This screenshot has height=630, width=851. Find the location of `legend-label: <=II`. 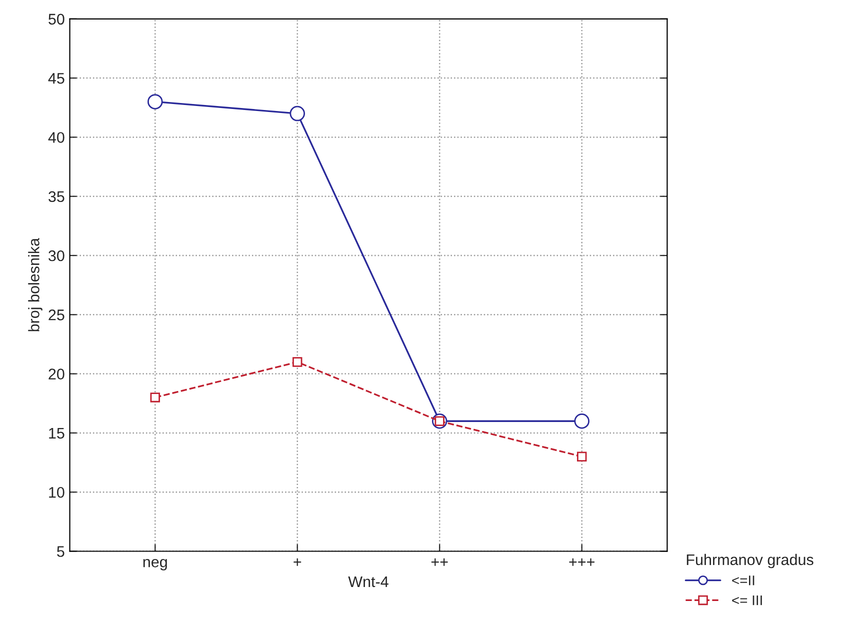

legend-label: <=II is located at coordinates (743, 581).